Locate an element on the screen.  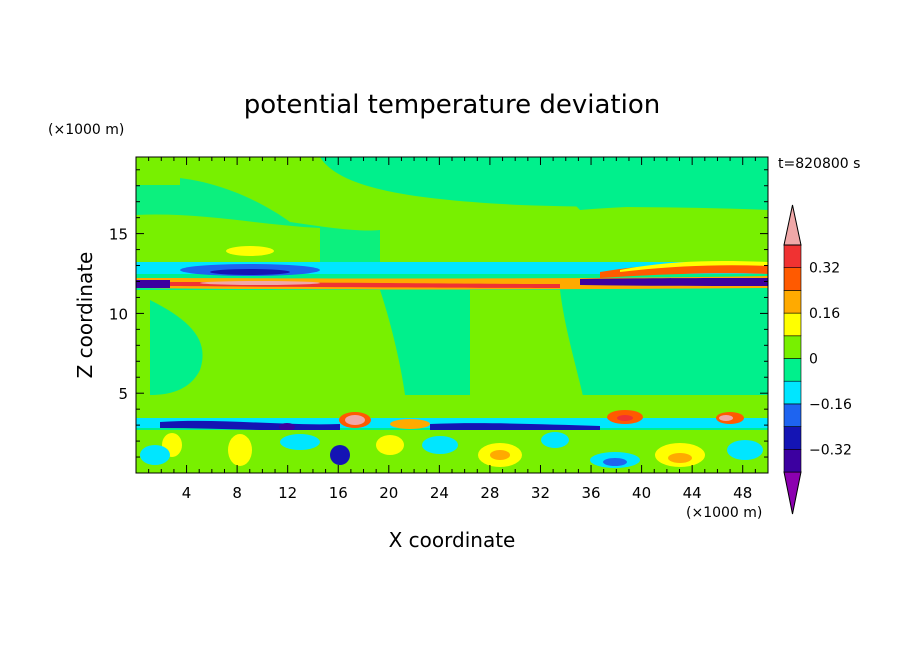
colorbar: 0.32 0.16 0 −0.16 −0.32 is located at coordinates (817, 359).